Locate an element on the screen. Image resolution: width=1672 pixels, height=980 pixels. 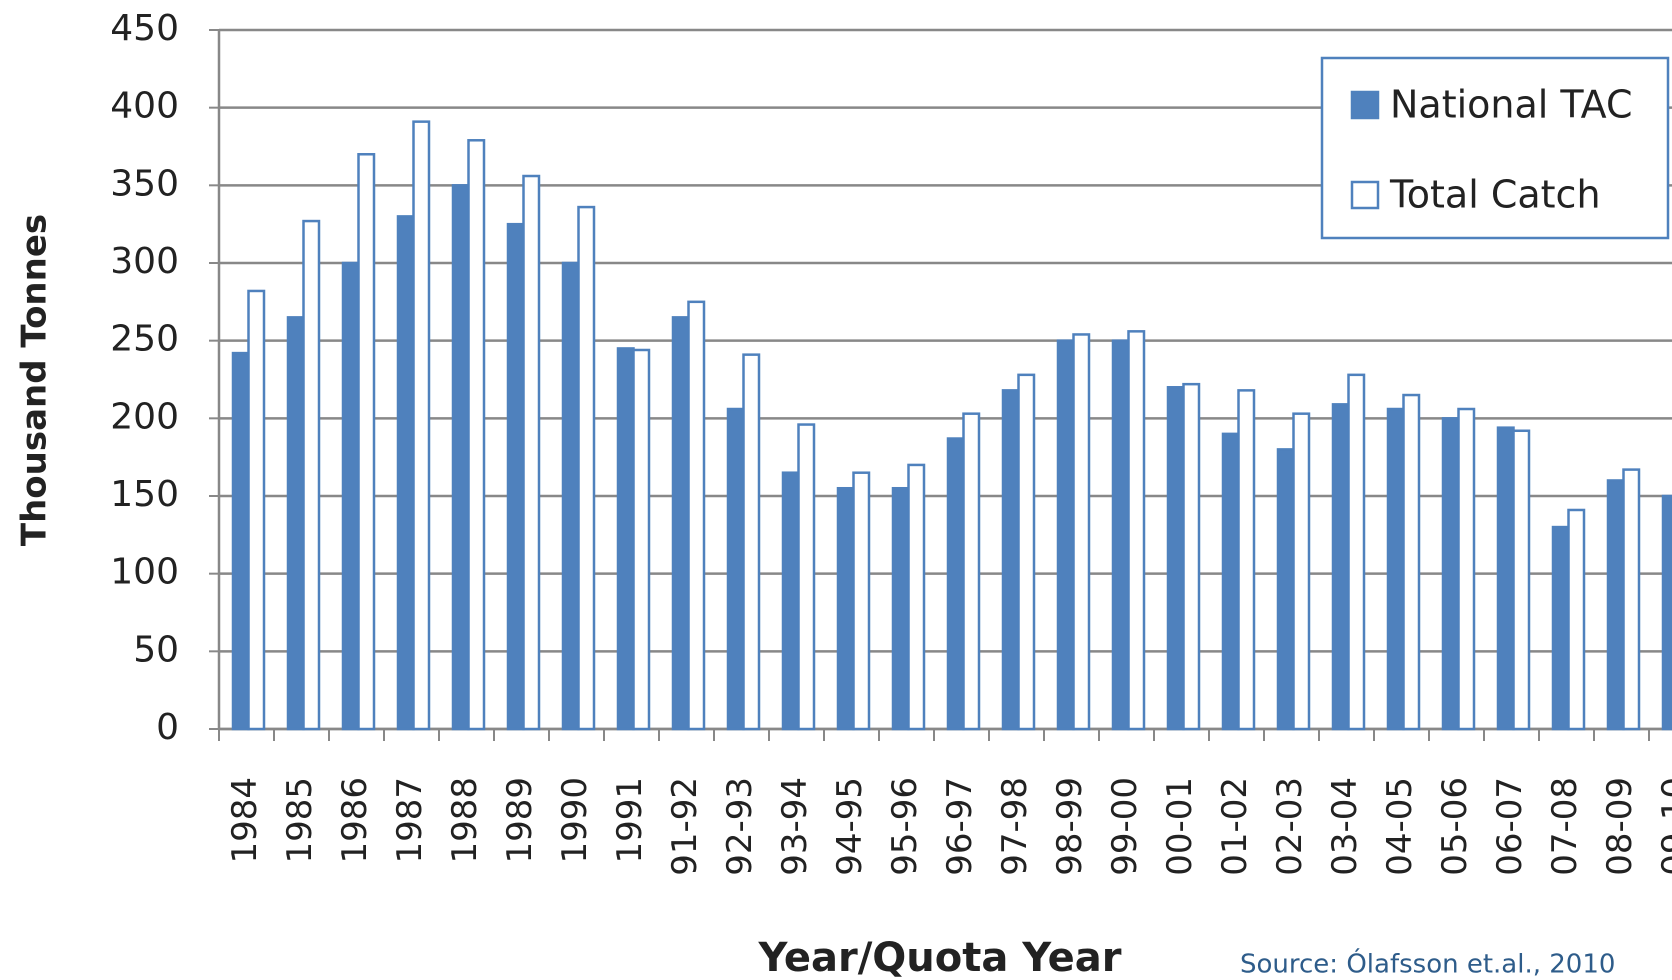
x-tick-label: 03-04 is located at coordinates (1345, 826).